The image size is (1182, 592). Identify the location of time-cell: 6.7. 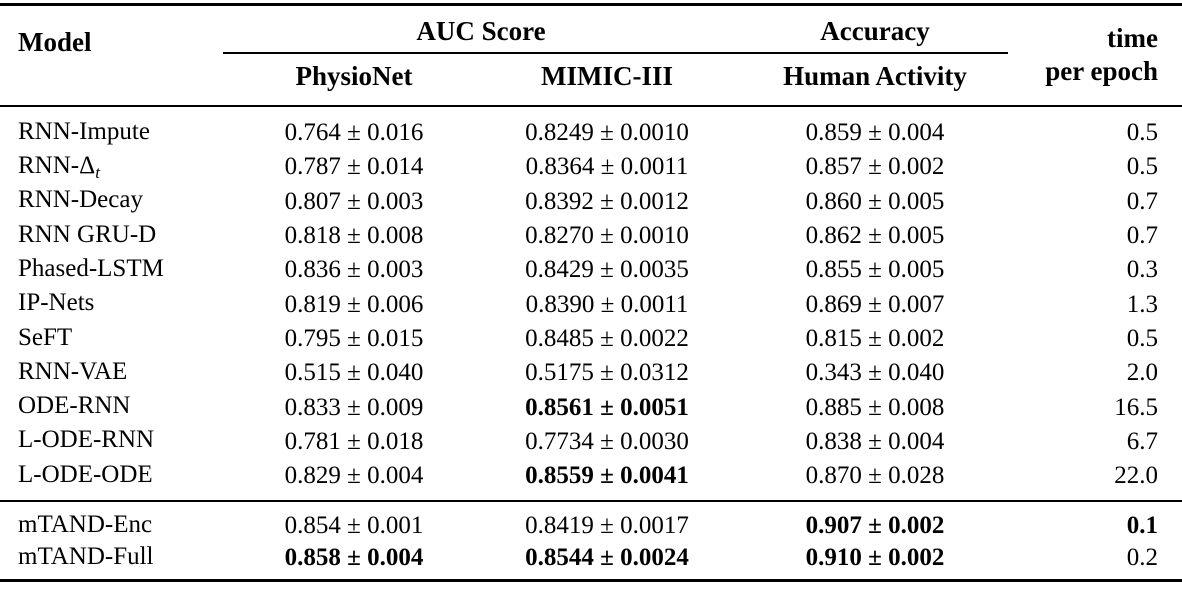
(1142, 441).